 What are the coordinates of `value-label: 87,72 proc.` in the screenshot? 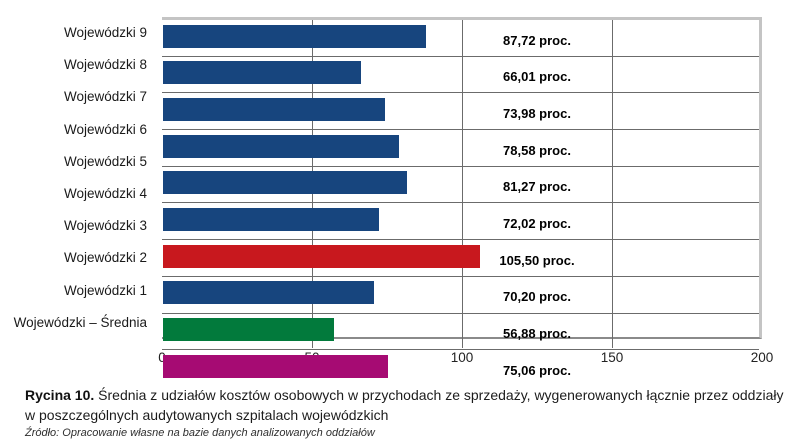 It's located at (537, 40).